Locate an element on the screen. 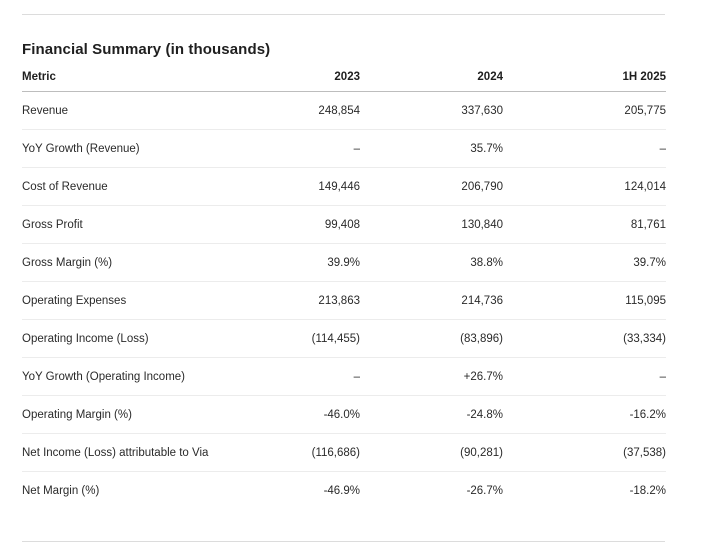 The height and width of the screenshot is (556, 714). value-cell-1h-2025: (37,538) is located at coordinates (584, 452).